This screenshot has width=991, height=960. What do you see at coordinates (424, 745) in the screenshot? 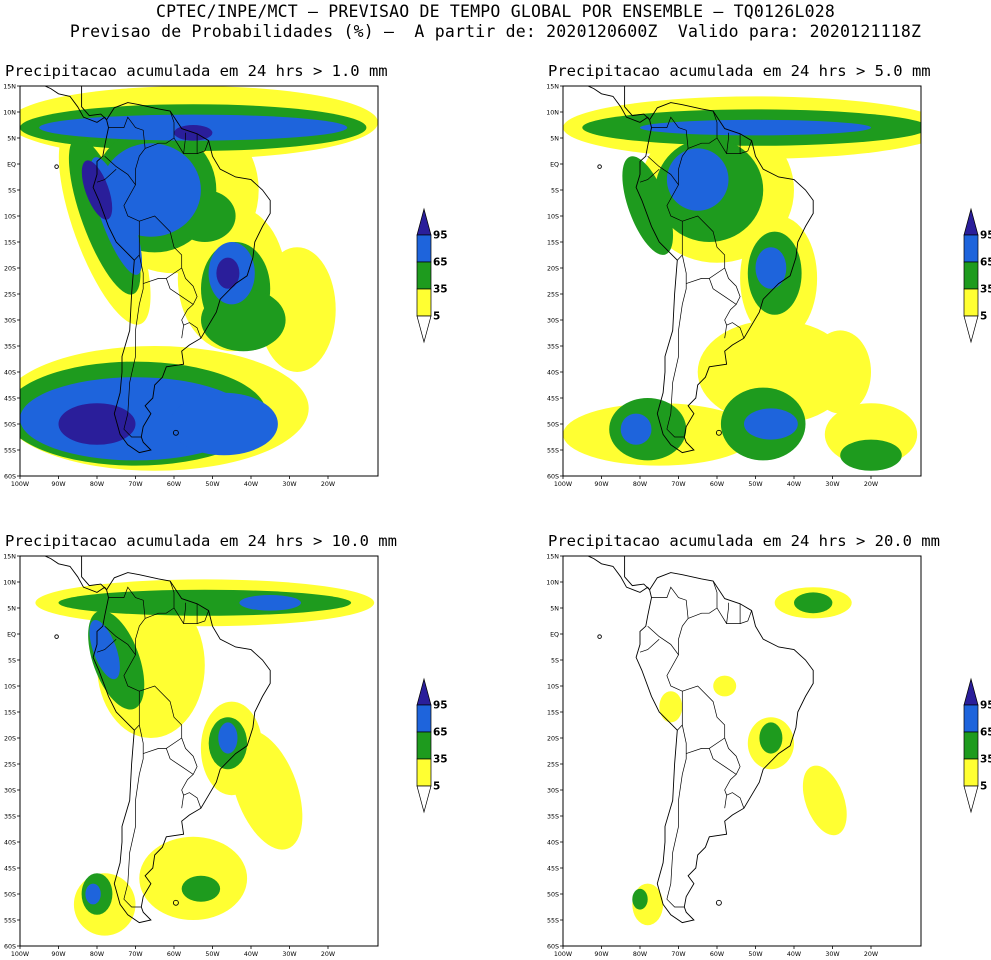
I see `colorbar-segment-mid` at bounding box center [424, 745].